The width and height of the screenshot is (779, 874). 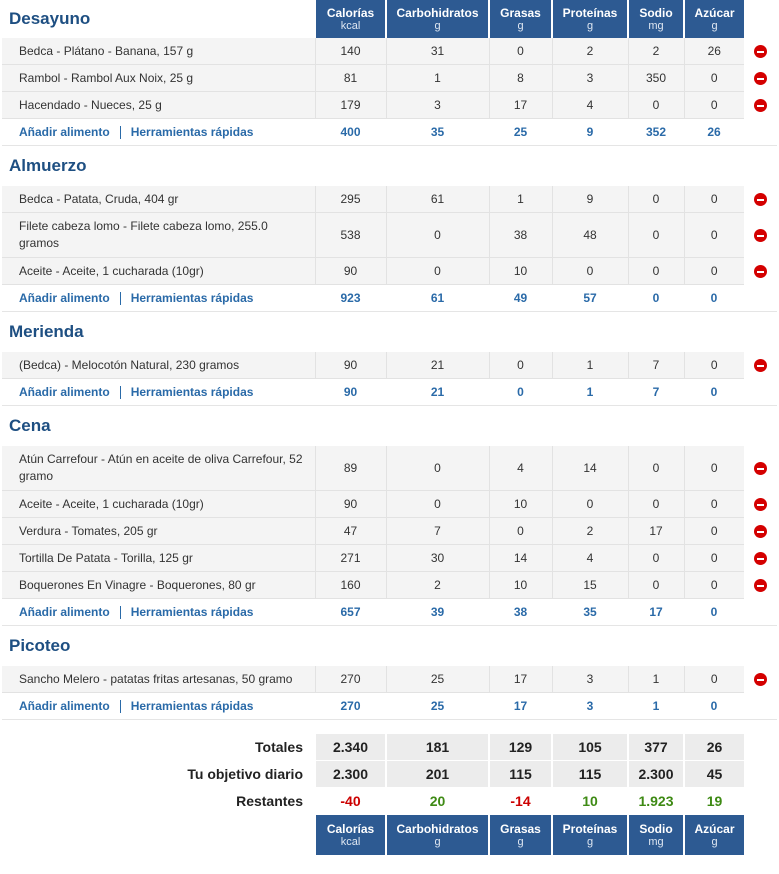 What do you see at coordinates (589, 468) in the screenshot?
I see `food-entry-value: 14` at bounding box center [589, 468].